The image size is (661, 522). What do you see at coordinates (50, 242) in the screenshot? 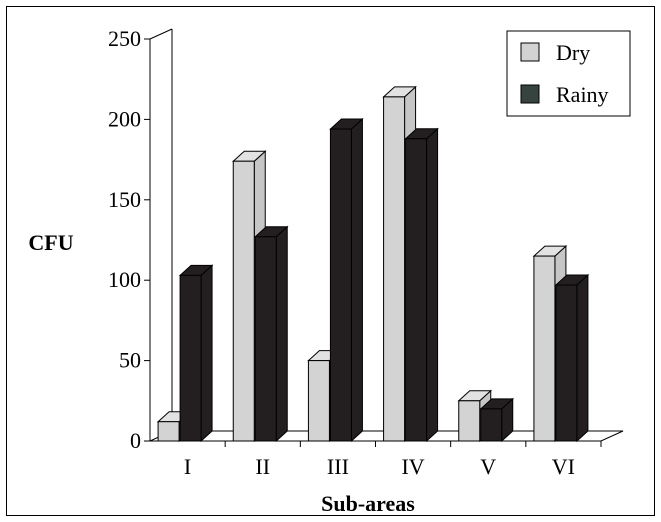
I see `y-axis-label: CFU` at bounding box center [50, 242].